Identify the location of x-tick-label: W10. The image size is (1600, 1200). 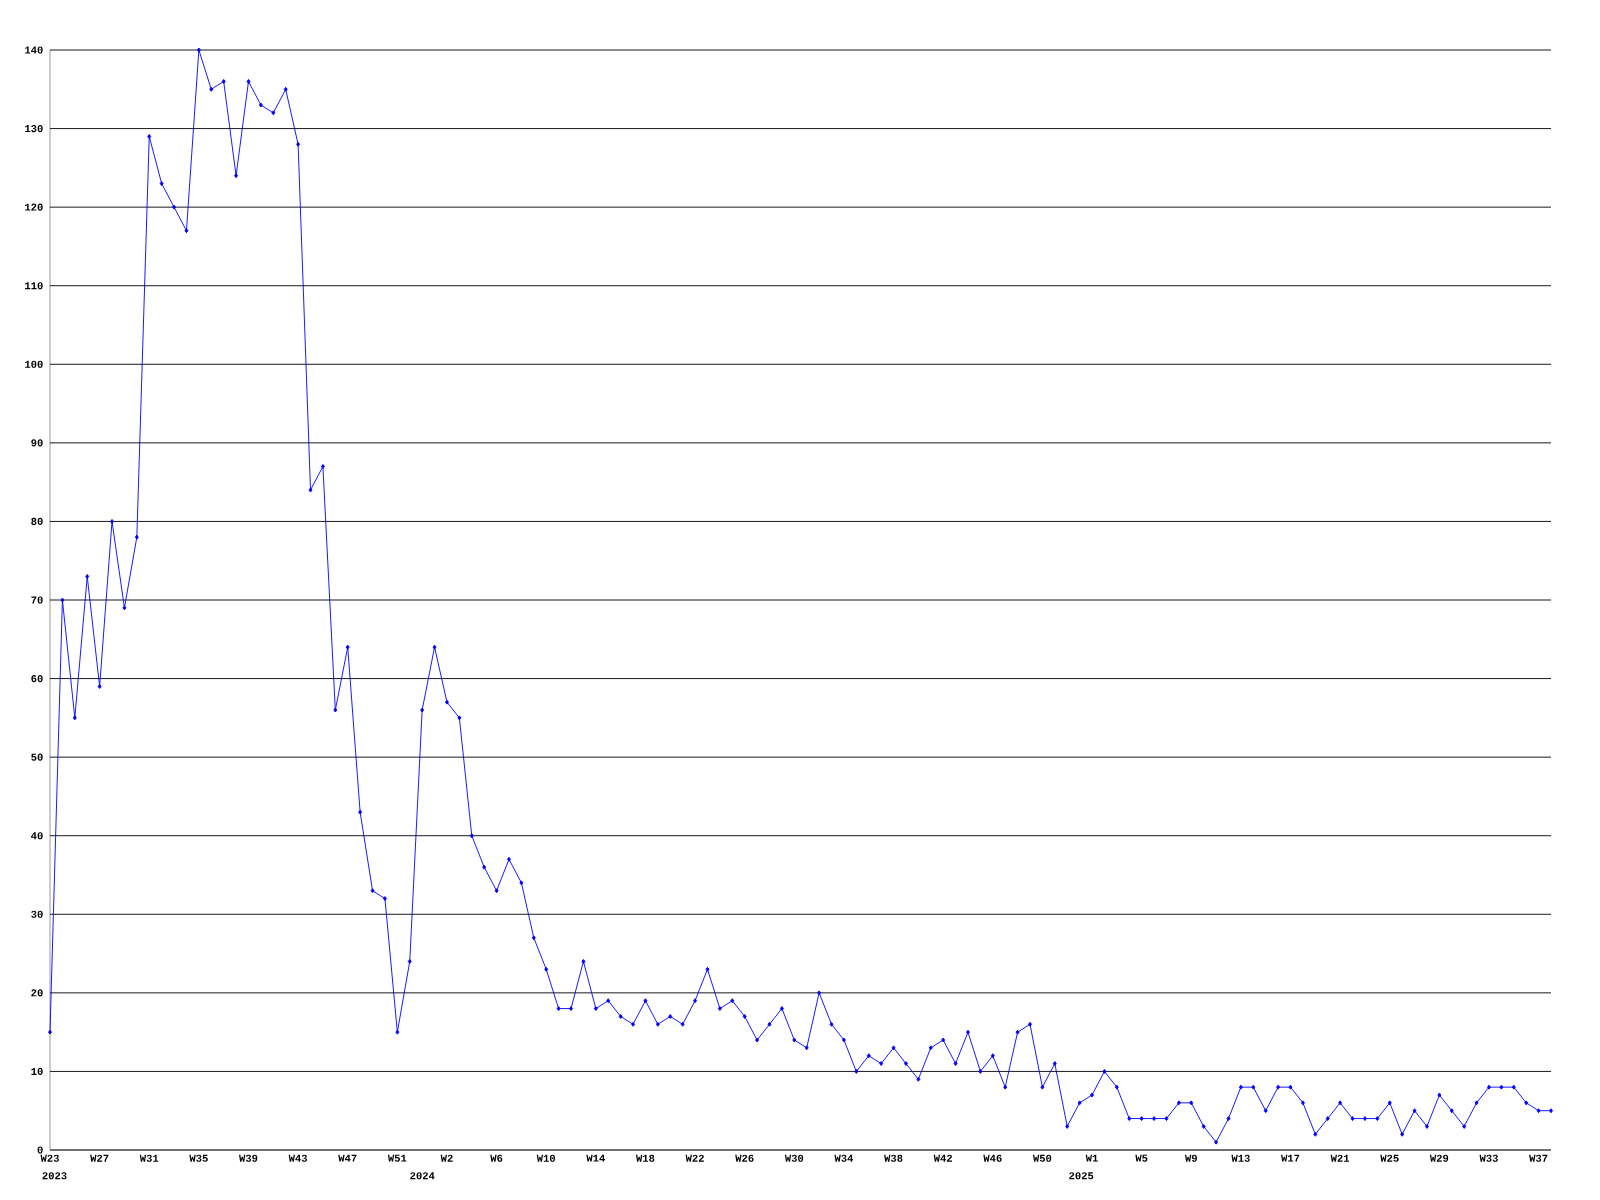
(546, 1158).